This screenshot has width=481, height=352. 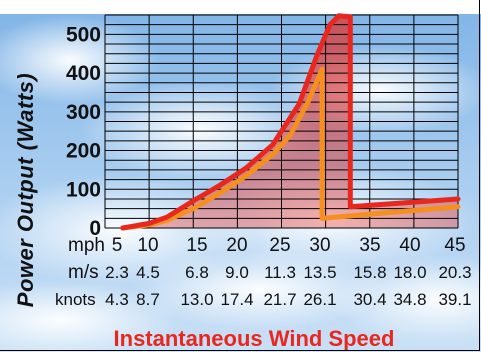 I want to click on x-tick-m-s-8: 20.3, so click(x=454, y=272).